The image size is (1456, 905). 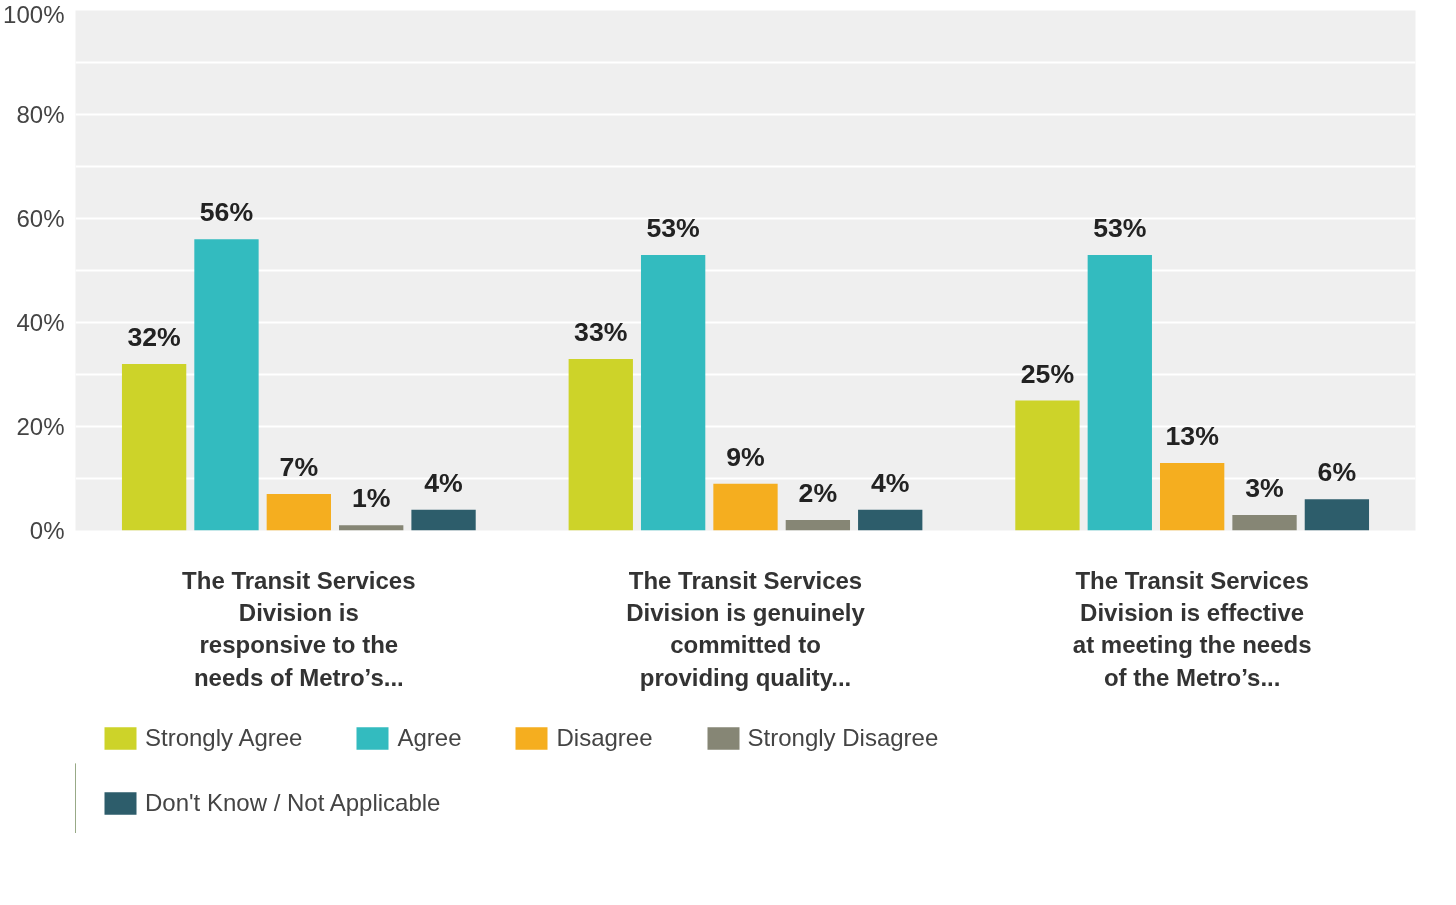 What do you see at coordinates (1047, 373) in the screenshot?
I see `data-label: 25%` at bounding box center [1047, 373].